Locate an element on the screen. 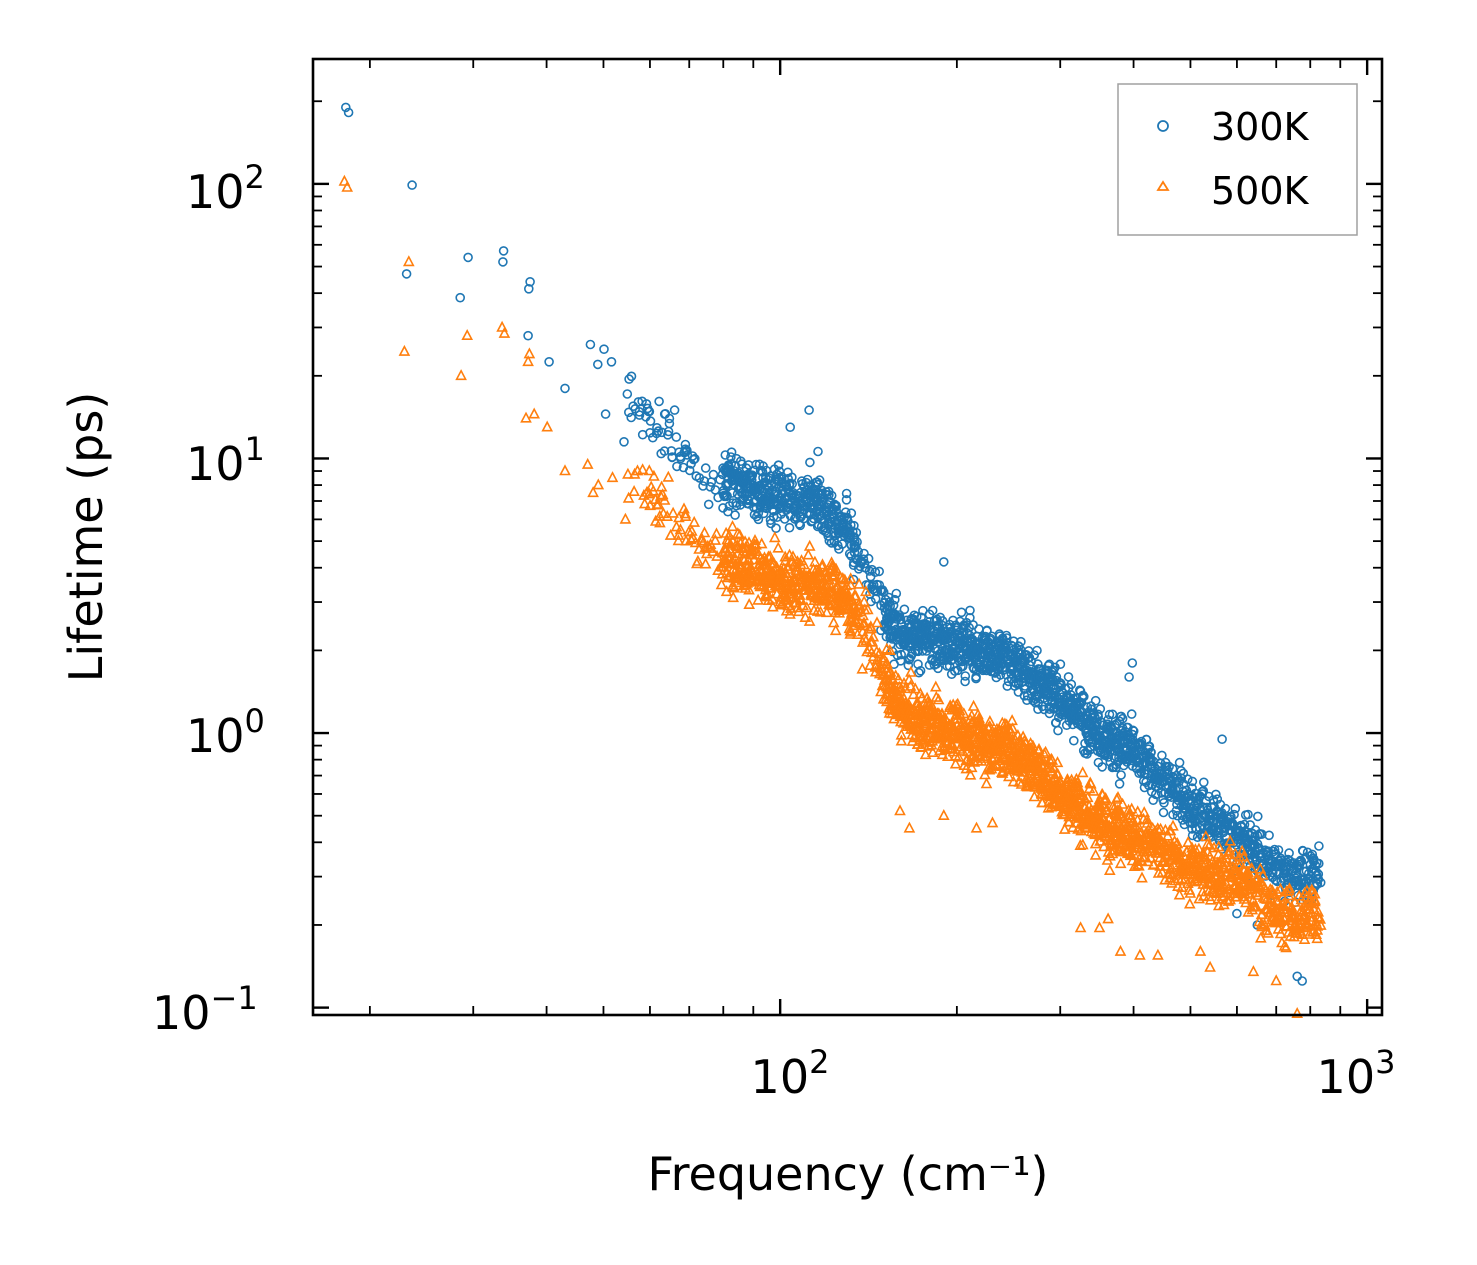  x-axis-label: Frequency (cm⁻¹) is located at coordinates (848, 1174).